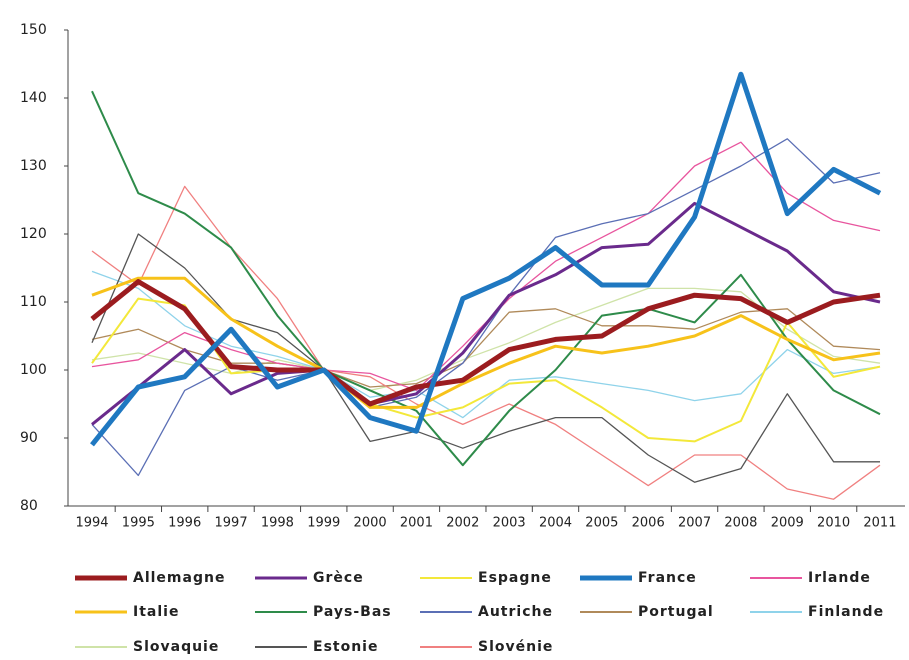 The width and height of the screenshot is (909, 660). What do you see at coordinates (509, 523) in the screenshot?
I see `x-tick-label: 2003` at bounding box center [509, 523].